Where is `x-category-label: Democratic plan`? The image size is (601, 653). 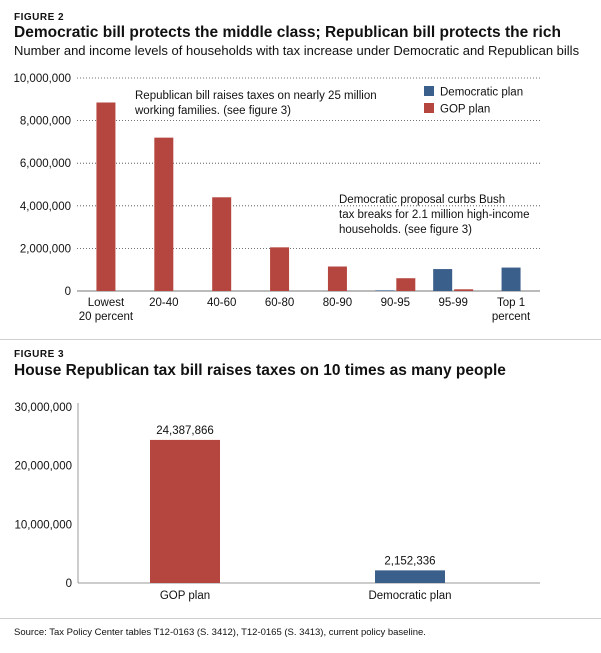 x-category-label: Democratic plan is located at coordinates (409, 596).